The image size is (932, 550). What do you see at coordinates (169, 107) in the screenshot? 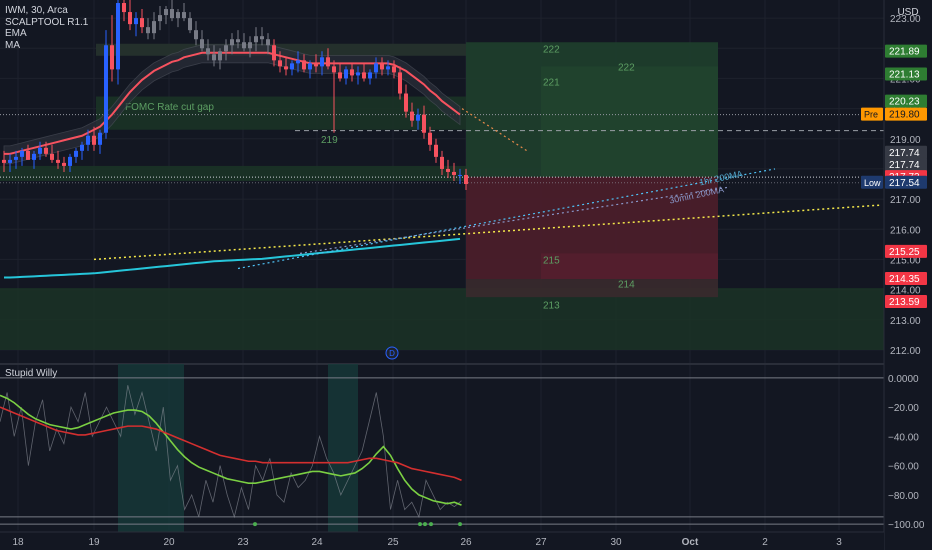
I see `fomc-gap-label: FOMC Rate cut gap` at bounding box center [169, 107].